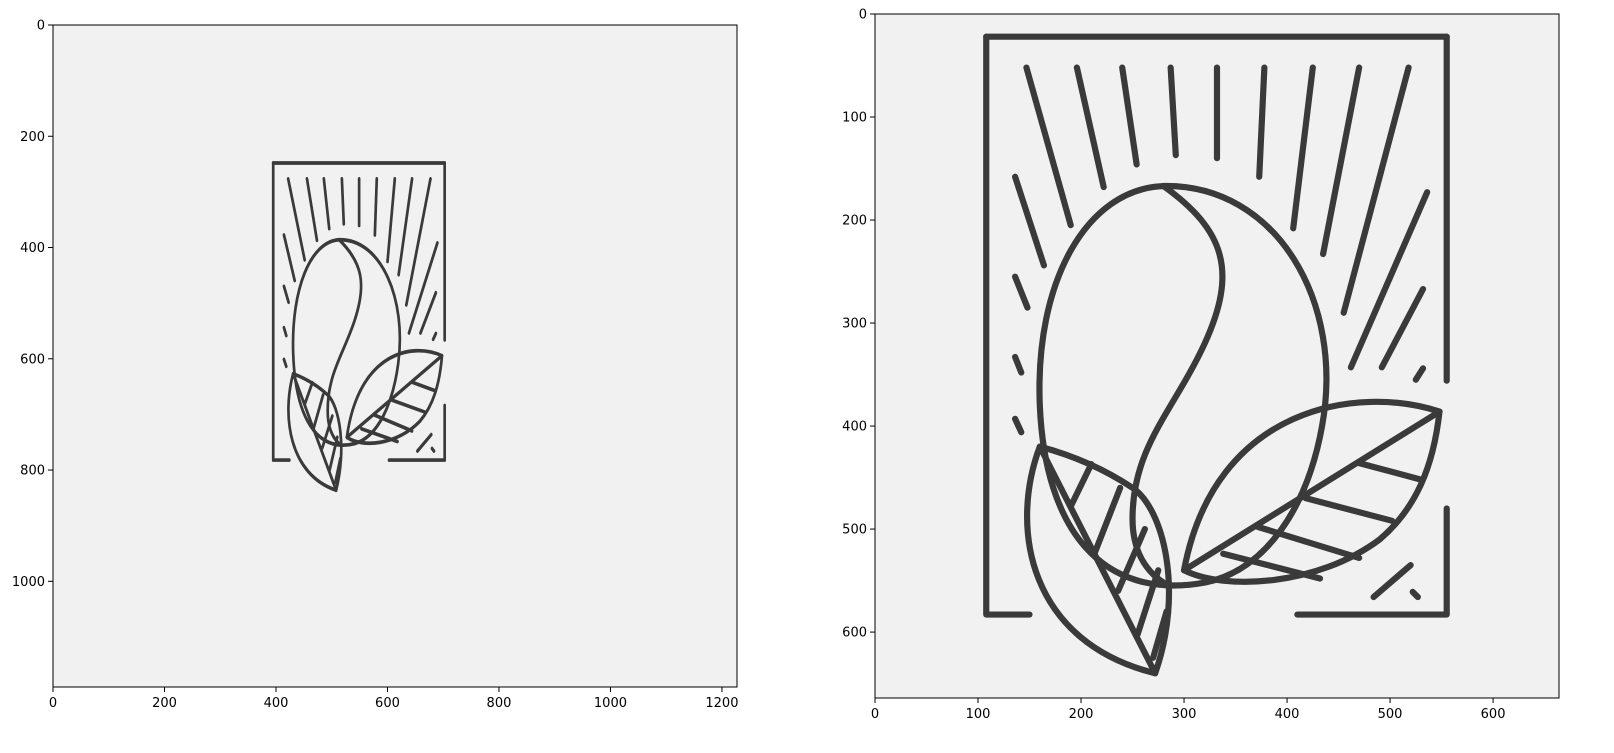 The image size is (1614, 753). I want to click on x-tick-label: 800, so click(499, 703).